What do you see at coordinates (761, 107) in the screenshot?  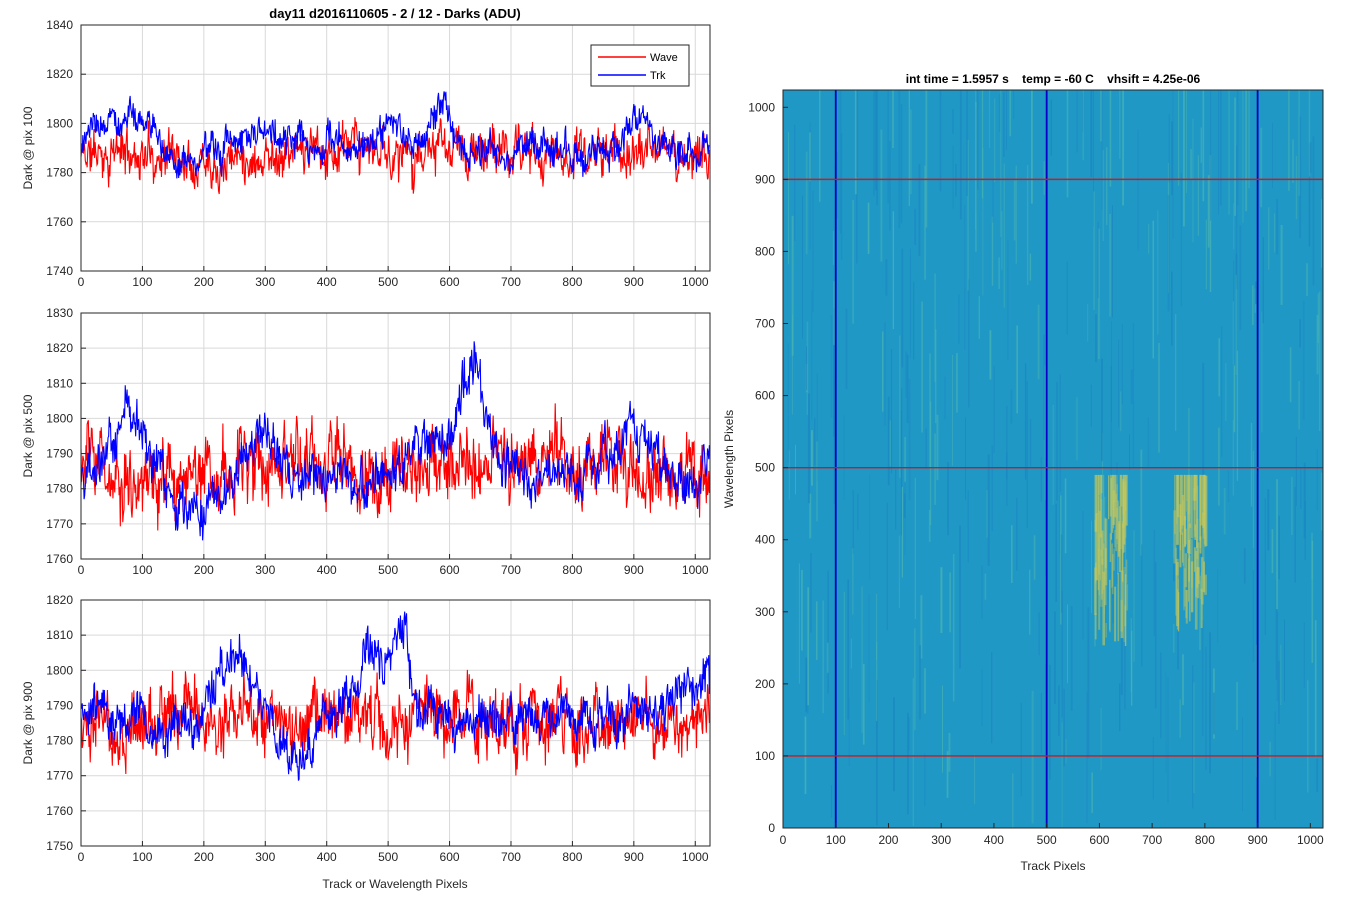 I see `y-tick-label: 1000` at bounding box center [761, 107].